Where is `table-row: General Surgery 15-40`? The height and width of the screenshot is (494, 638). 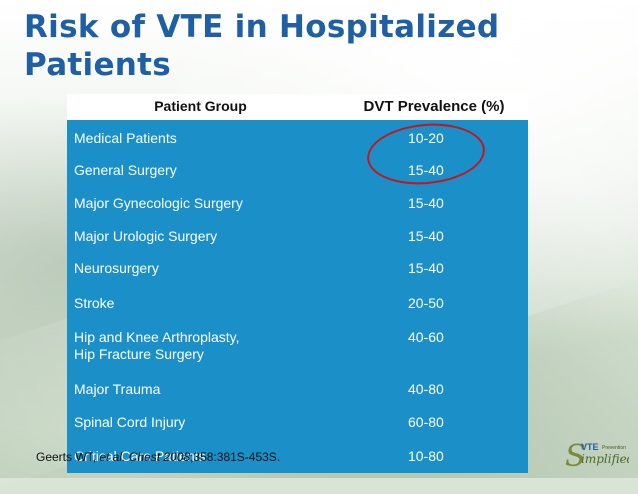
table-row: General Surgery 15-40 is located at coordinates (297, 168).